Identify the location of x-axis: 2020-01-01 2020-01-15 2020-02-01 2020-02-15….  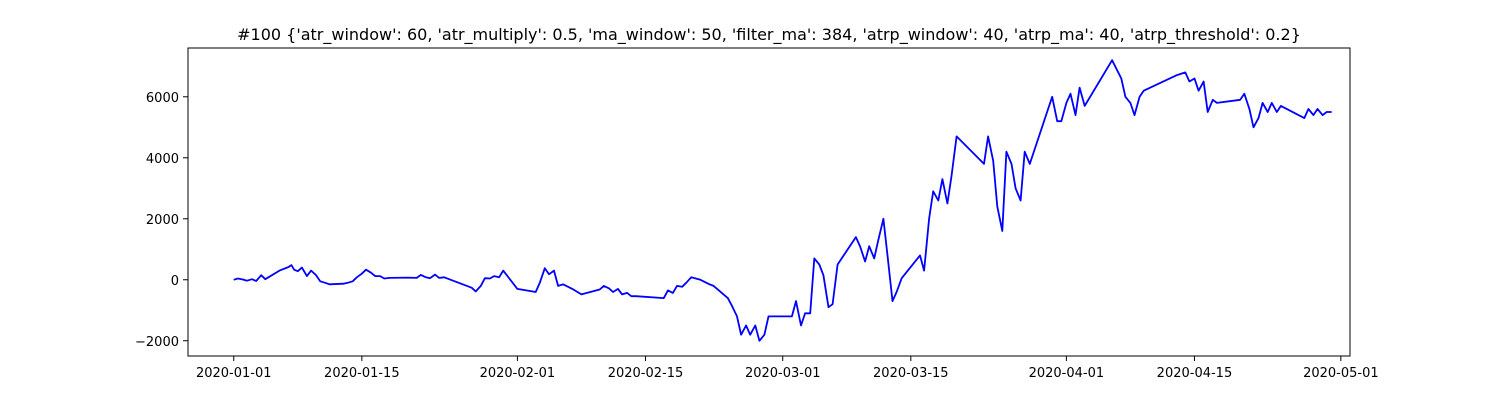
(787, 368).